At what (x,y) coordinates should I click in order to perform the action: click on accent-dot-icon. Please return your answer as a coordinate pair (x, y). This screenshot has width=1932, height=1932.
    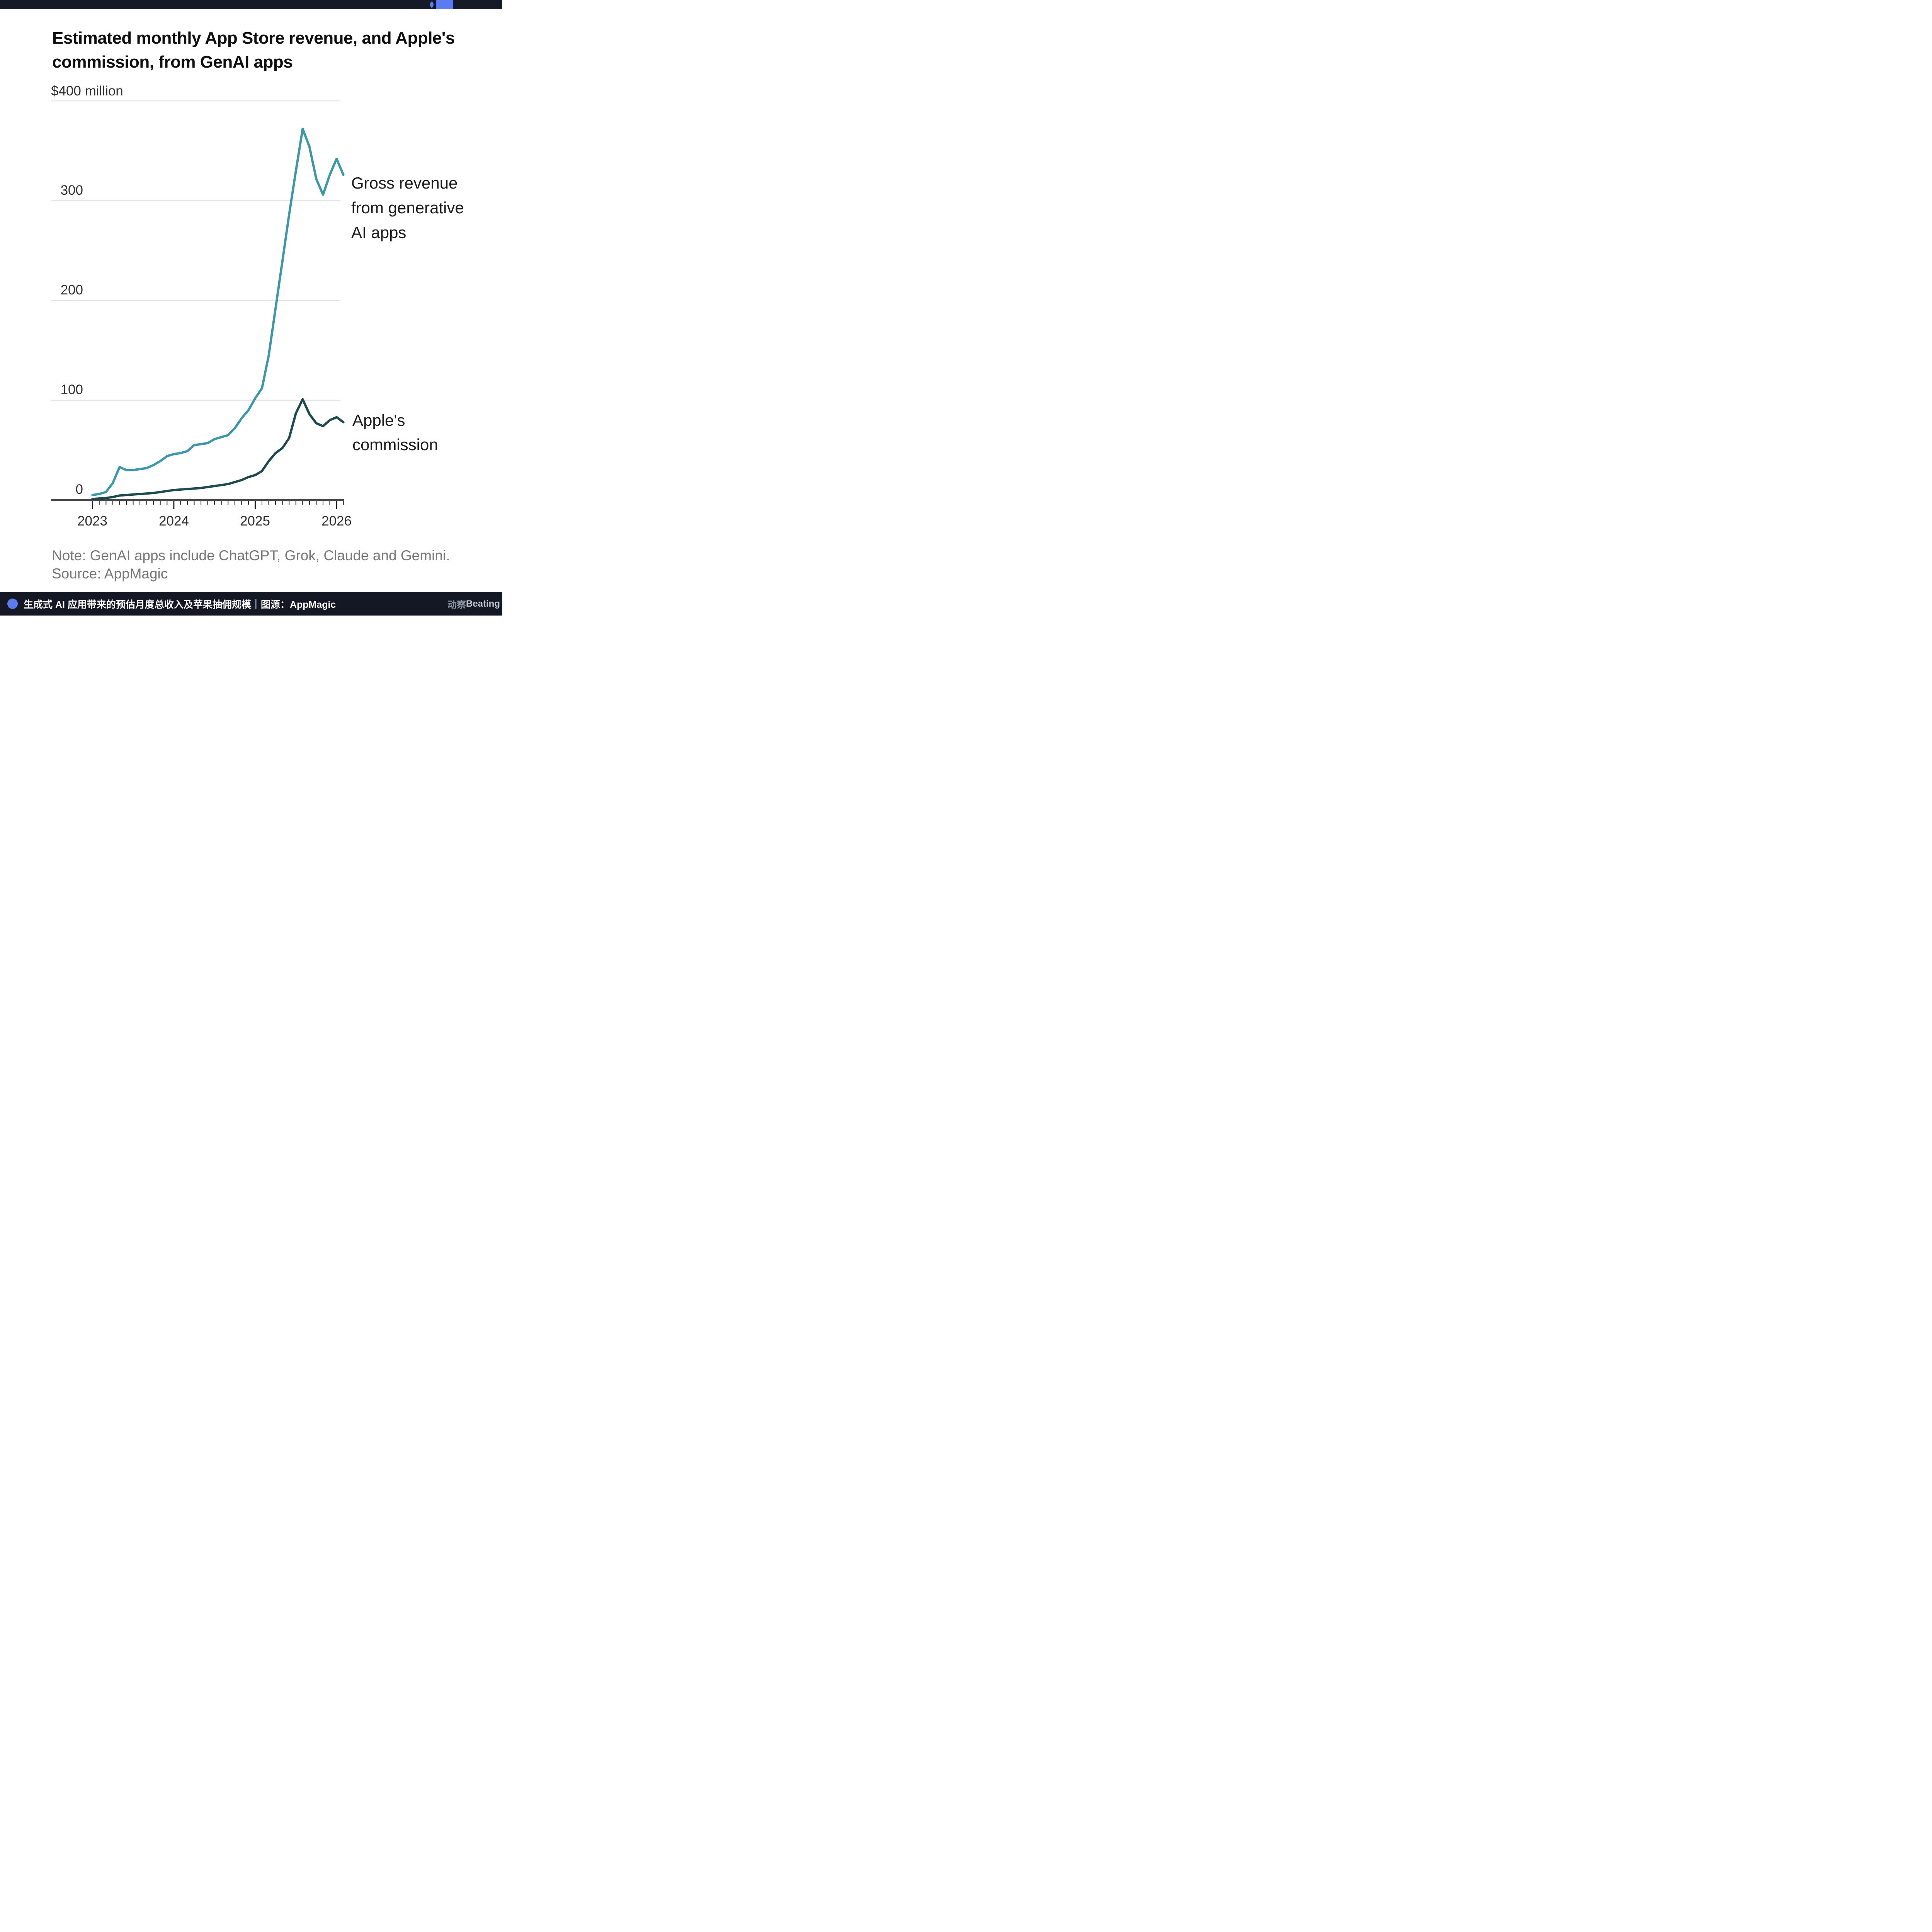
    Looking at the image, I should click on (432, 5).